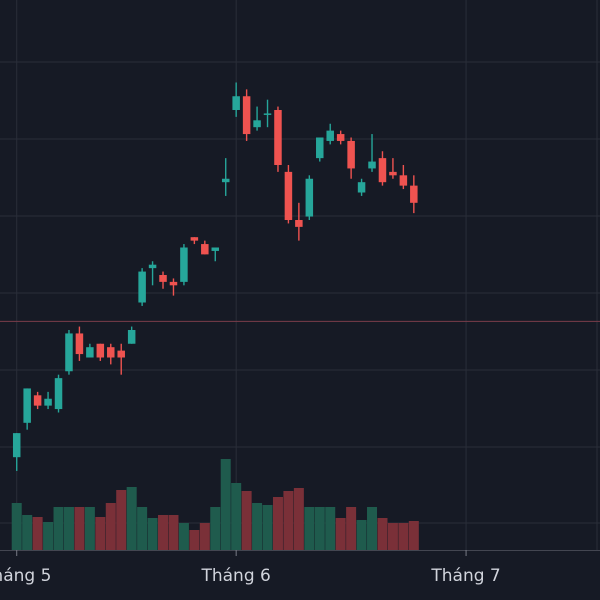 This screenshot has height=600, width=600. What do you see at coordinates (300, 553) in the screenshot?
I see `x-axis` at bounding box center [300, 553].